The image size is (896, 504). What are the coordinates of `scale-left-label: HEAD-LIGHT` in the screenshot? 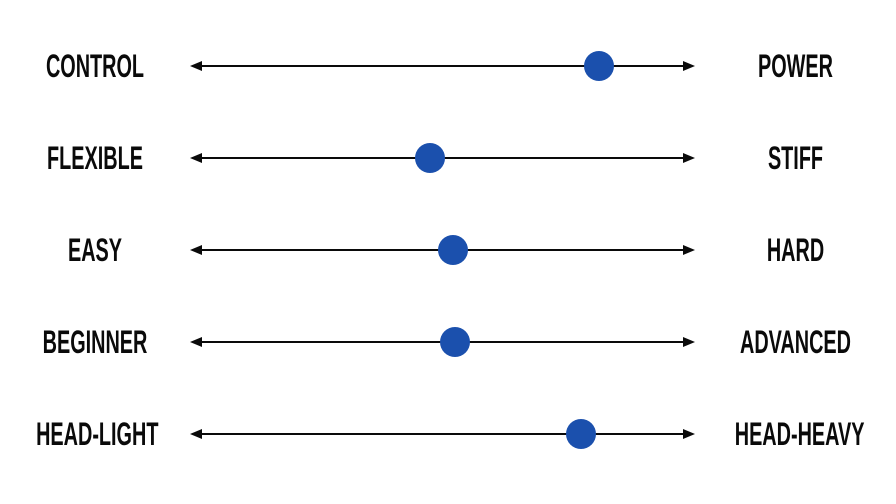 It's located at (97, 434).